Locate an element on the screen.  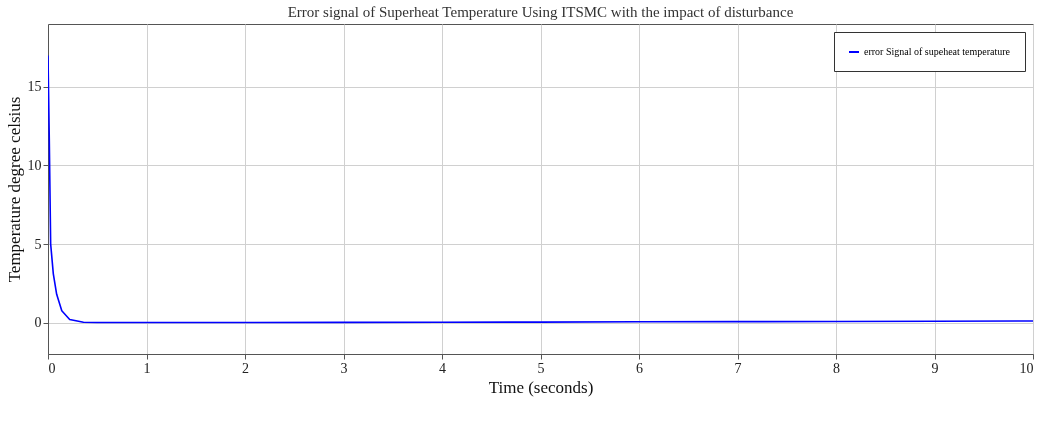
x-tick-label: 2 is located at coordinates (245, 368).